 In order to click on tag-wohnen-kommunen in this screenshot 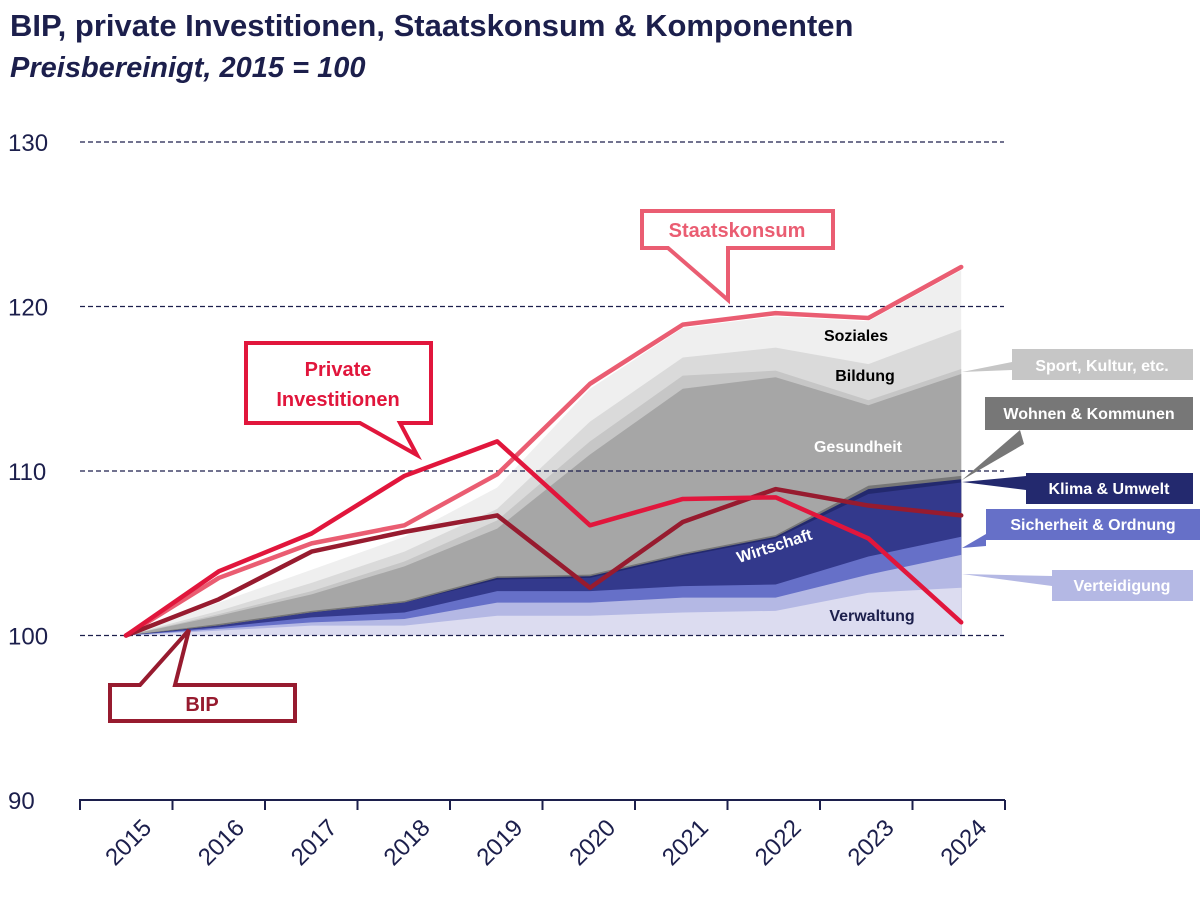, I will do `click(1089, 413)`.